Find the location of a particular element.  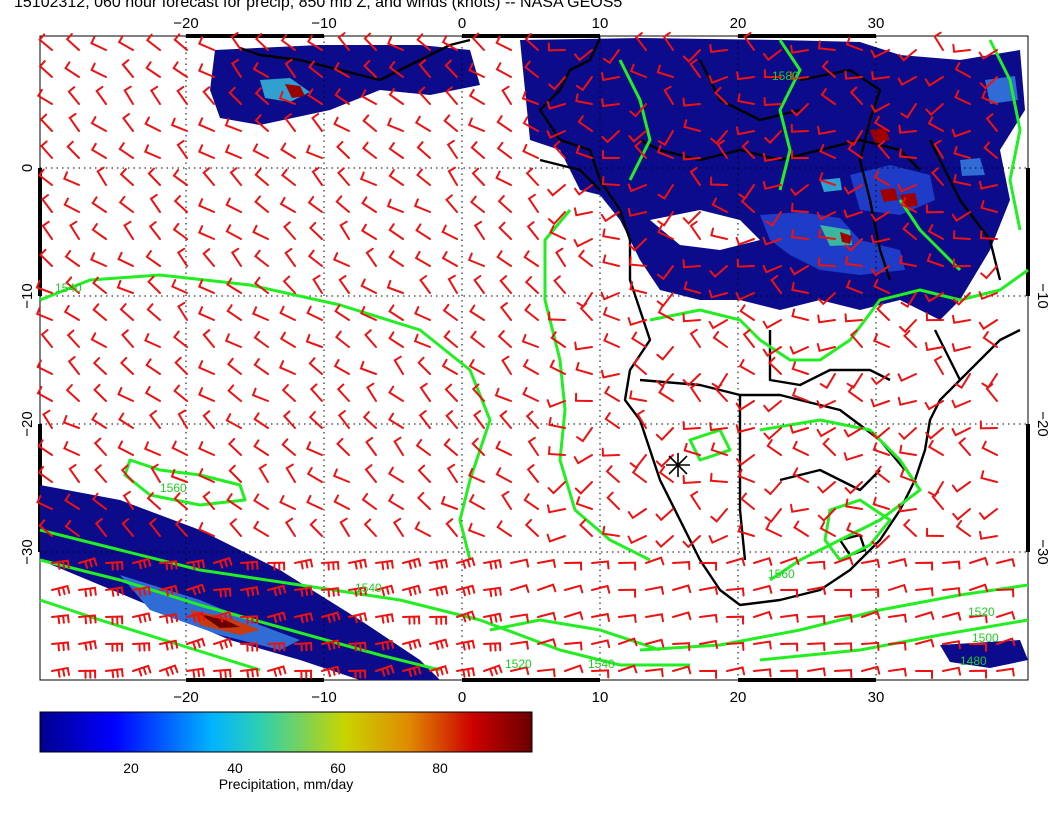

lon-tick: −10 is located at coordinates (323, 697).